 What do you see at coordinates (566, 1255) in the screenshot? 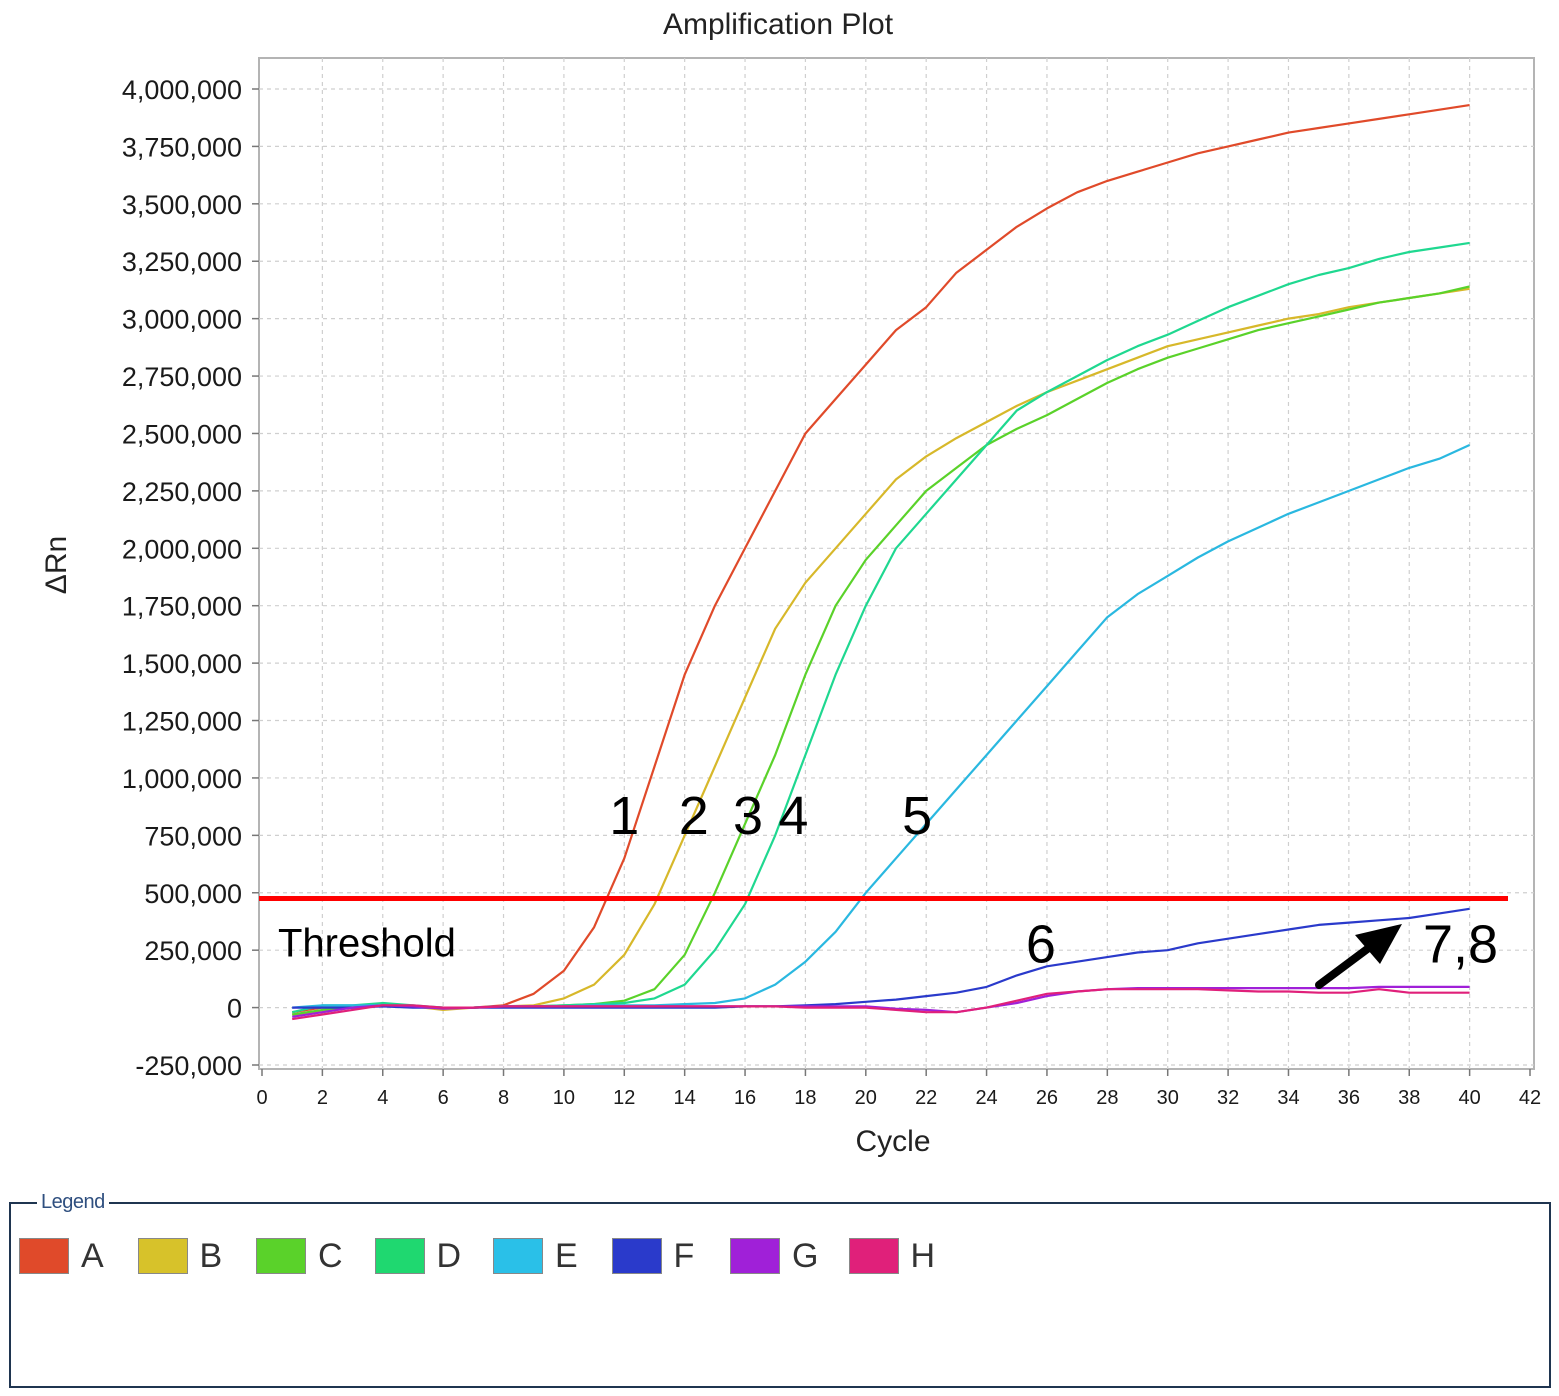
I see `legend-label: E` at bounding box center [566, 1255].